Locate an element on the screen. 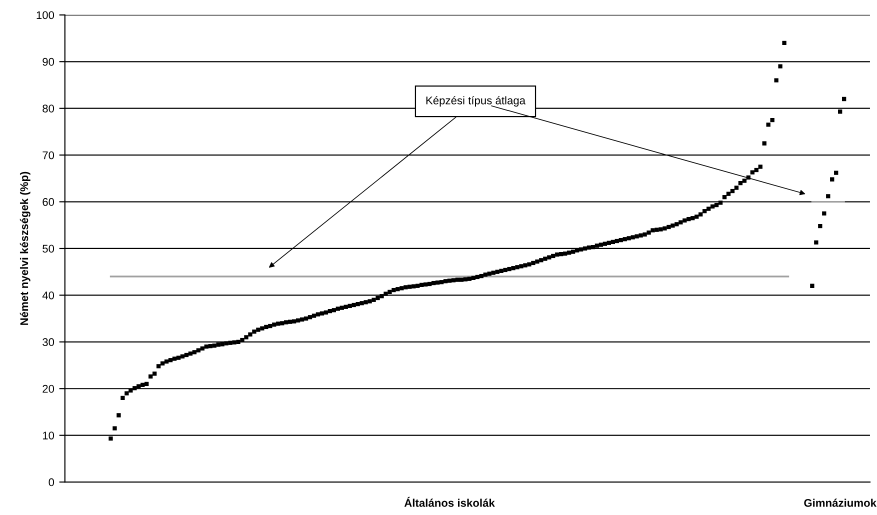 This screenshot has height=515, width=877. y-tick-label: 40 is located at coordinates (48, 295).